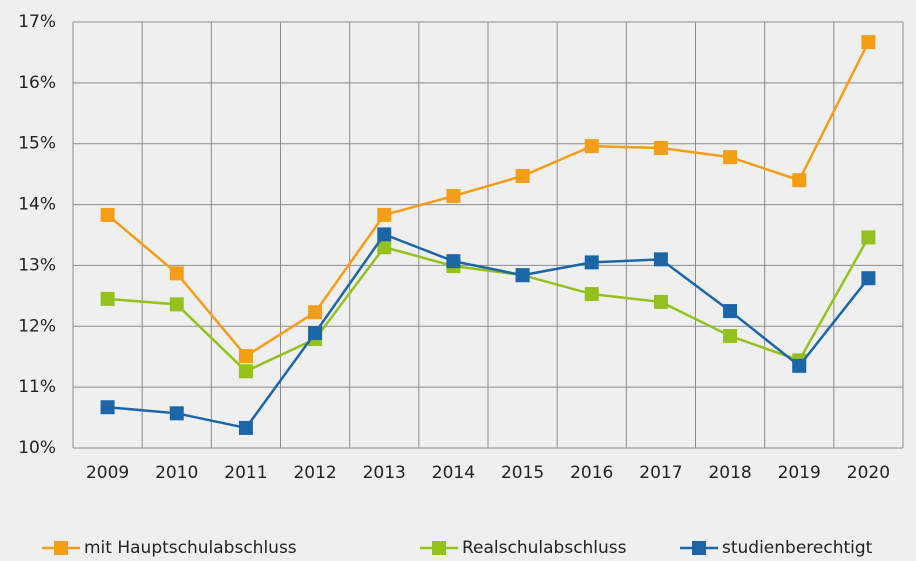 The height and width of the screenshot is (561, 916). Describe the element at coordinates (37, 205) in the screenshot. I see `y-tick-label: 14%` at that location.